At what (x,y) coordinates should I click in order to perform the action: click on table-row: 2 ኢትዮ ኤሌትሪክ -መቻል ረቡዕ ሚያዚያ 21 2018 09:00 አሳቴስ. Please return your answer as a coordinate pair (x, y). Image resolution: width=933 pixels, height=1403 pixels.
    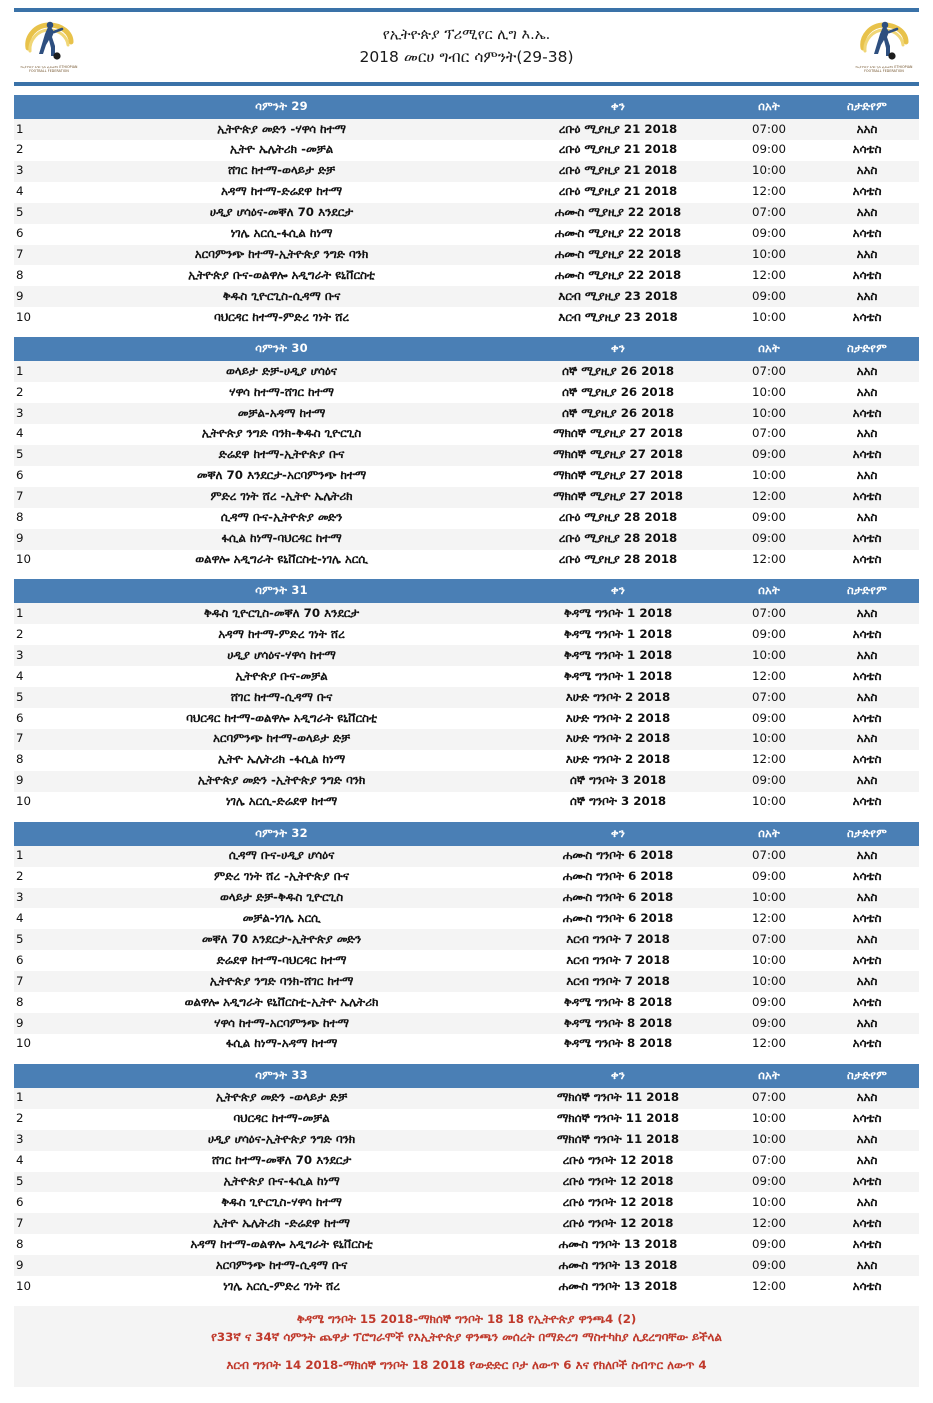
    Looking at the image, I should click on (466, 150).